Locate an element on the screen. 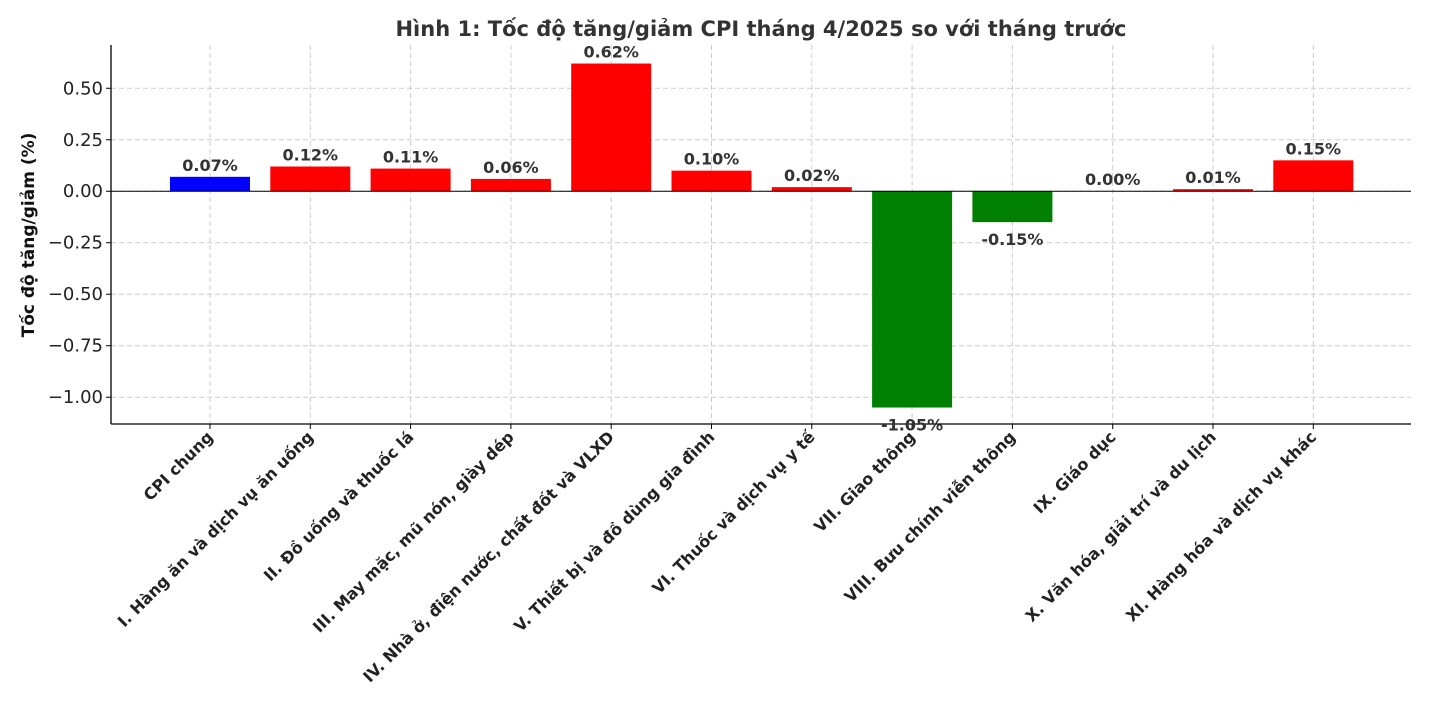 The image size is (1430, 715). x-tick-label: VIII. Bưu chính viễn thông is located at coordinates (930, 516).